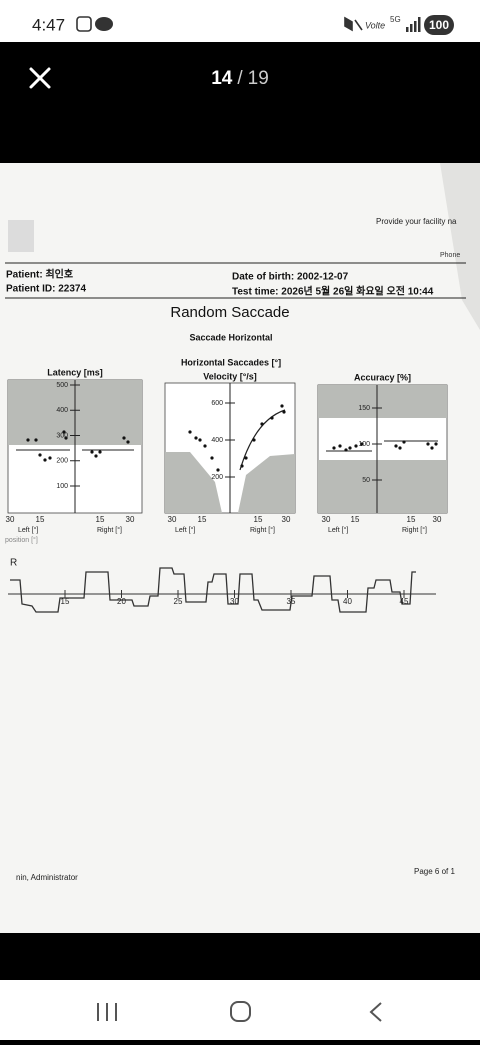 This screenshot has width=480, height=1045. I want to click on facility-name: Provide your facility na, so click(416, 221).